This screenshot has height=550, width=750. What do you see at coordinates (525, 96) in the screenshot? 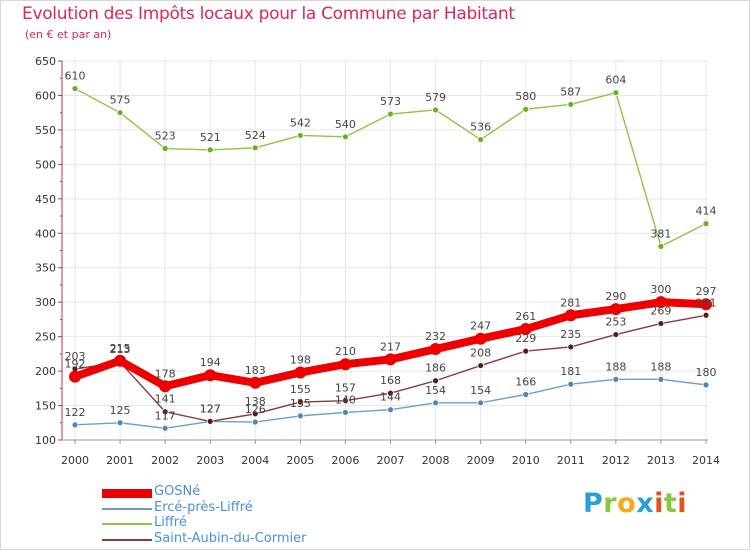
I see `data-label-liffre: 580` at bounding box center [525, 96].